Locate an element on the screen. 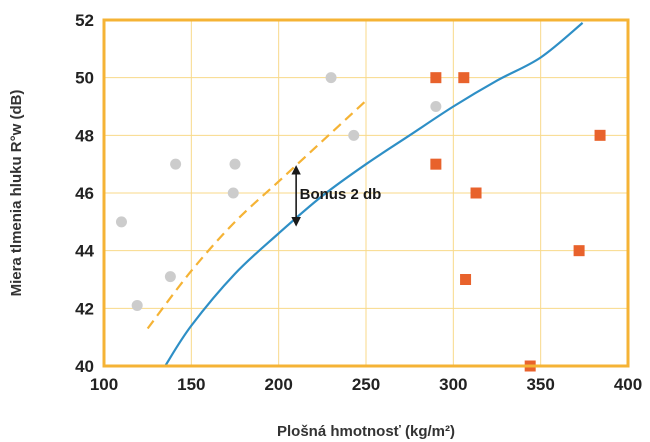  x-tick-label: 400 is located at coordinates (628, 384).